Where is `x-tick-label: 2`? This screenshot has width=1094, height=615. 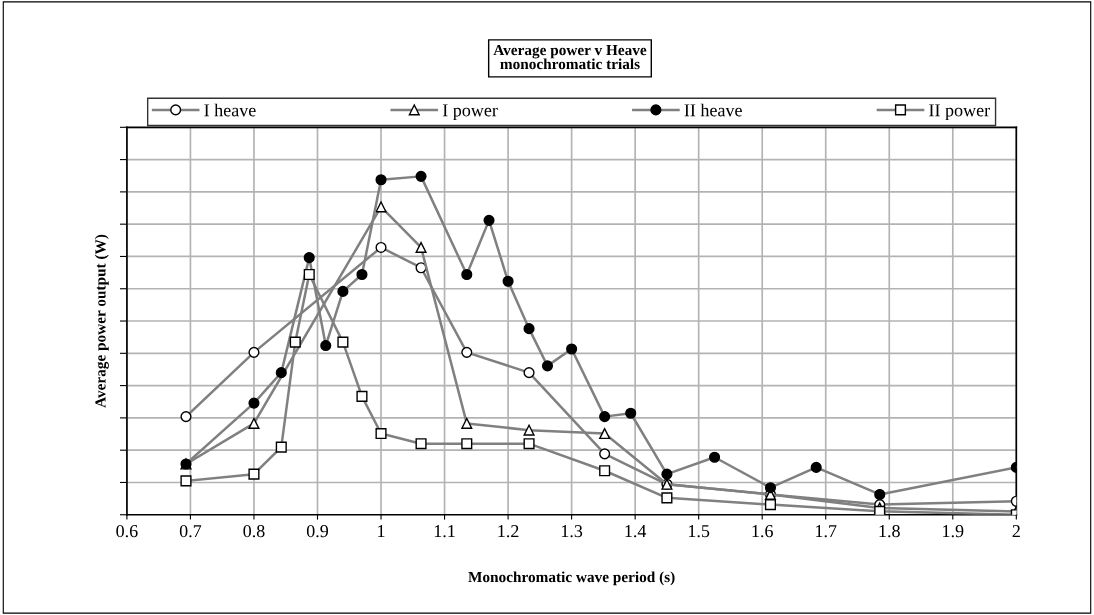
x-tick-label: 2 is located at coordinates (1016, 531).